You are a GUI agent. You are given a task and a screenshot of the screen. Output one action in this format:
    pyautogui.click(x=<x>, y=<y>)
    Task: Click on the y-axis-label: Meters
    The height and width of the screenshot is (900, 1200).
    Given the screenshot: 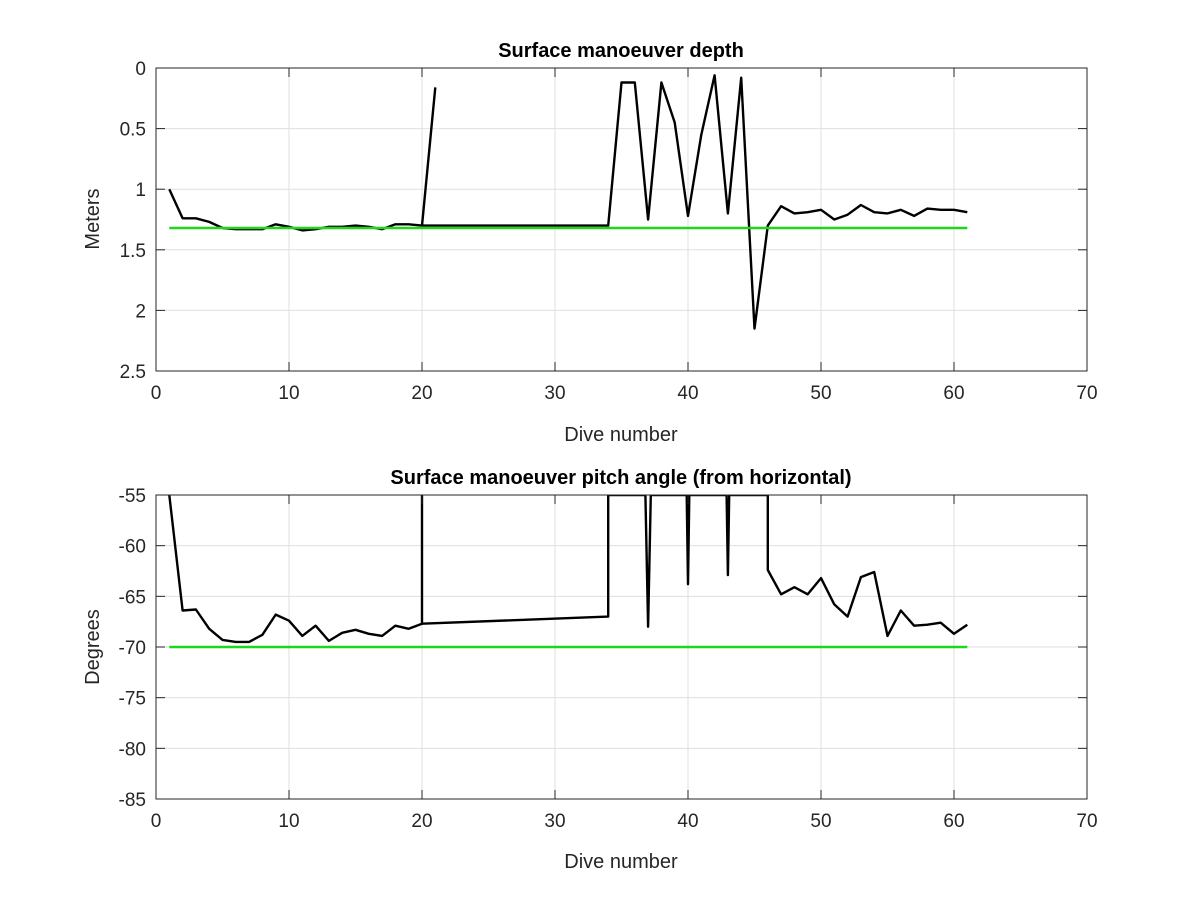 What is the action you would take?
    pyautogui.click(x=93, y=218)
    